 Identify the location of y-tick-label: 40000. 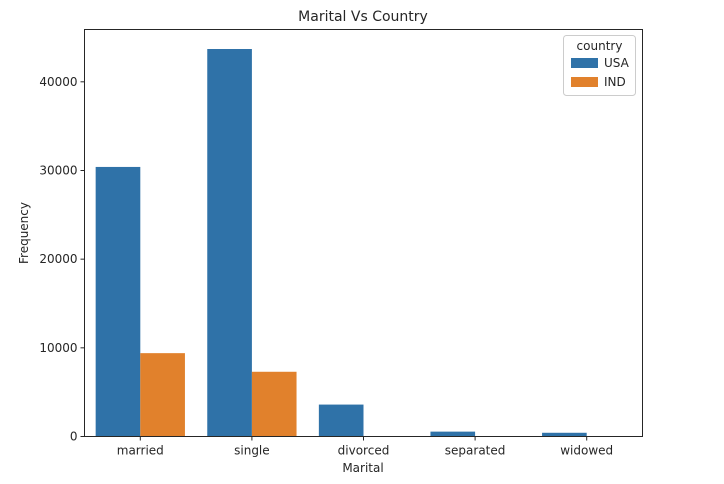
(58, 82).